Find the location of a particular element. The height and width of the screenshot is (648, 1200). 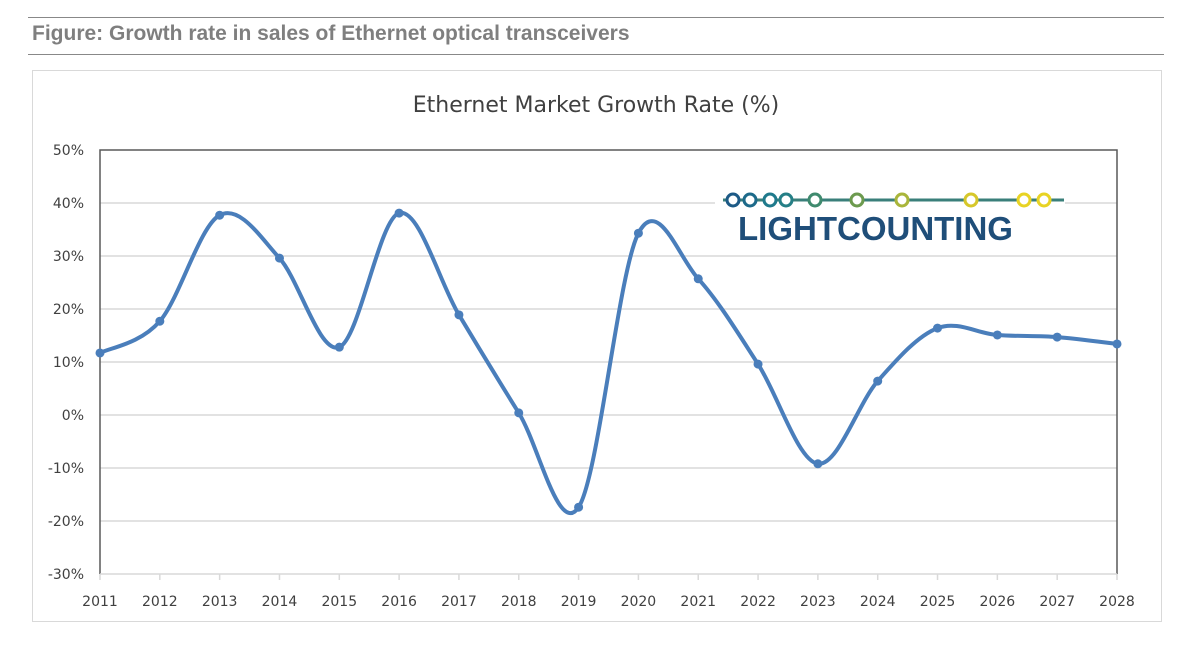

x-tick-label: 2016 is located at coordinates (399, 602).